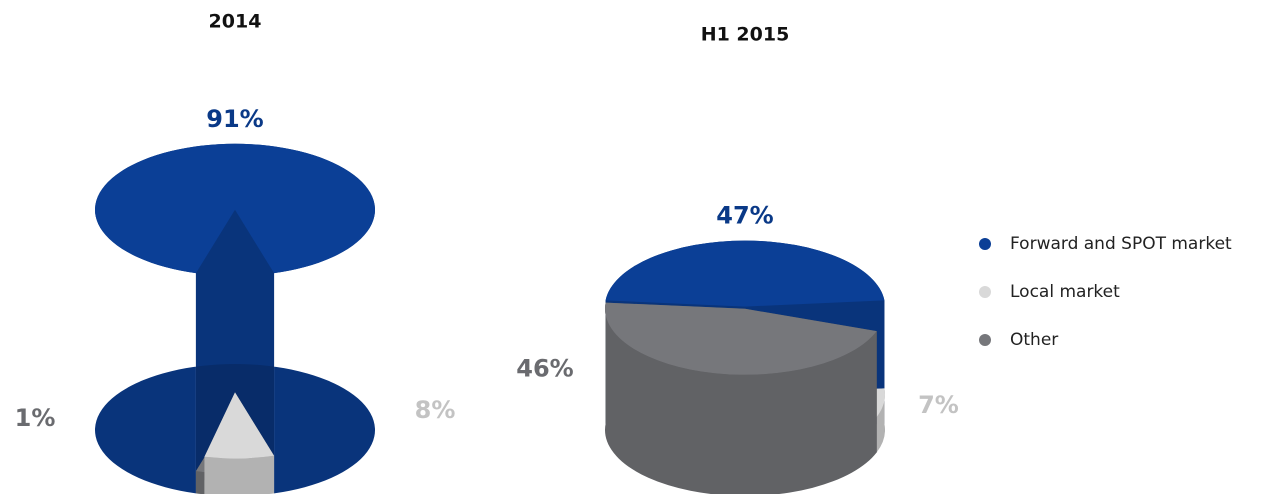 This screenshot has width=1277, height=494. What do you see at coordinates (744, 216) in the screenshot?
I see `value-label: 47%` at bounding box center [744, 216].